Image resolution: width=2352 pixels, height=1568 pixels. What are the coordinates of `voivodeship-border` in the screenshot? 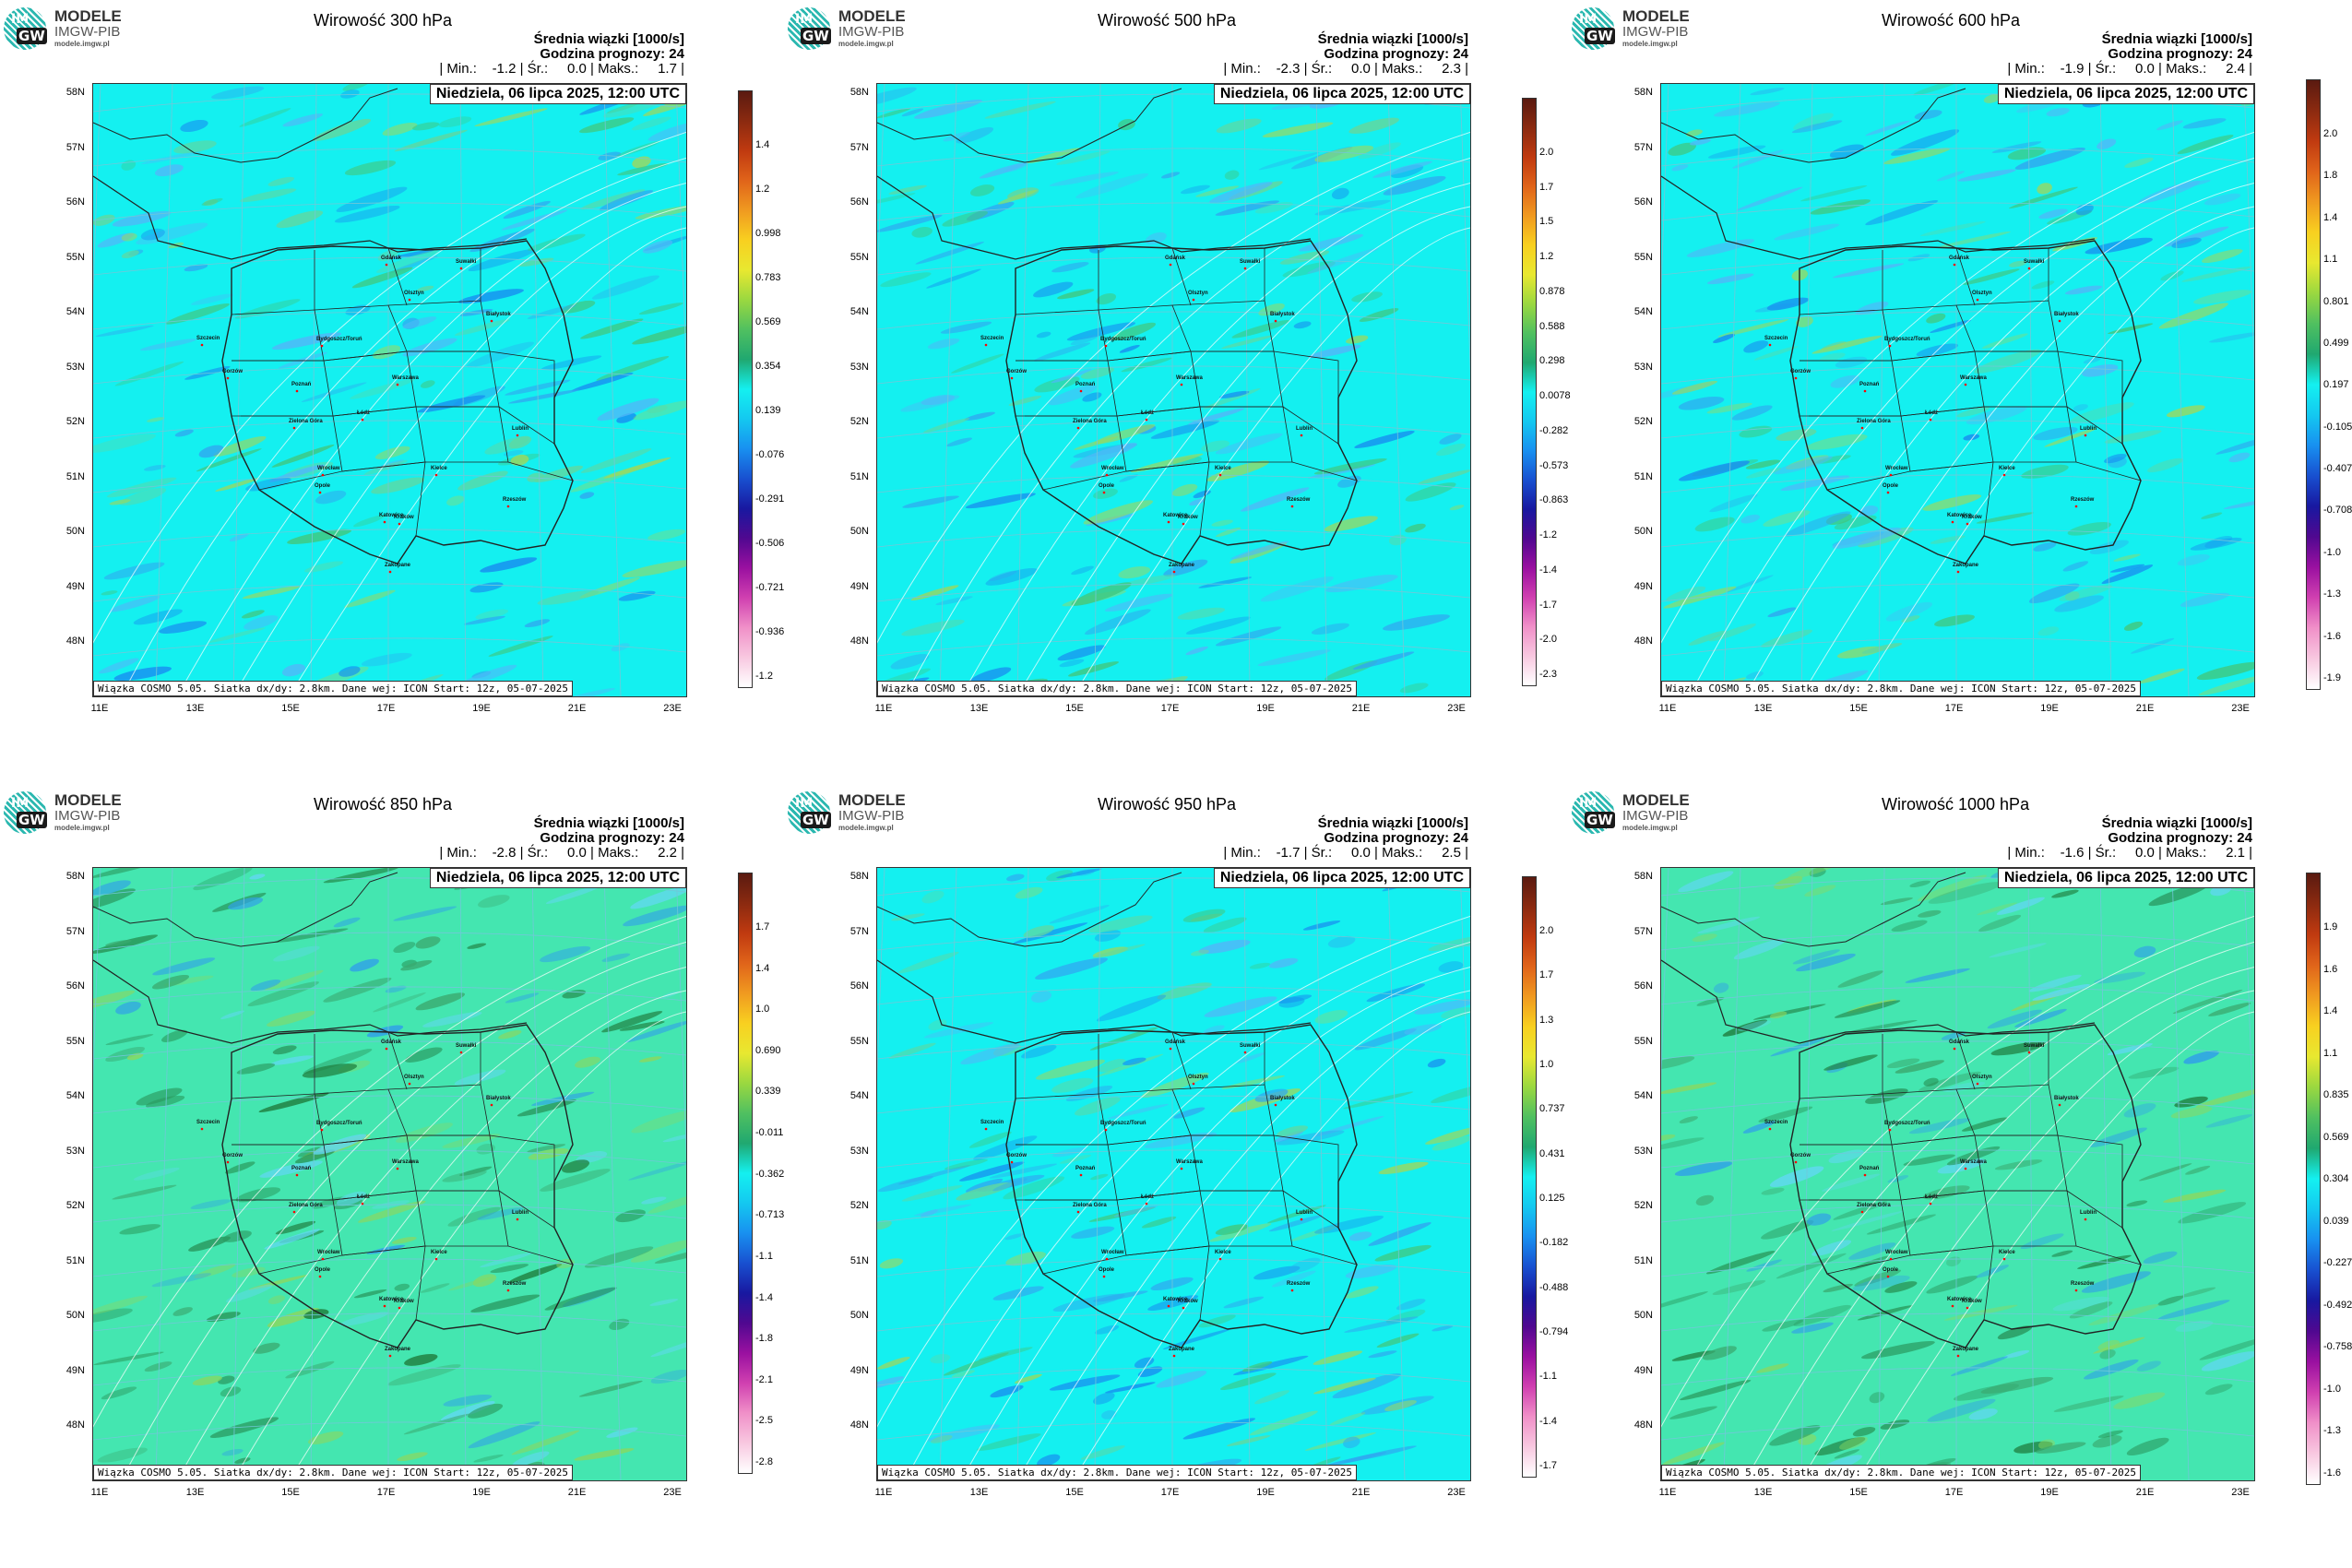 It's located at (1181, 276).